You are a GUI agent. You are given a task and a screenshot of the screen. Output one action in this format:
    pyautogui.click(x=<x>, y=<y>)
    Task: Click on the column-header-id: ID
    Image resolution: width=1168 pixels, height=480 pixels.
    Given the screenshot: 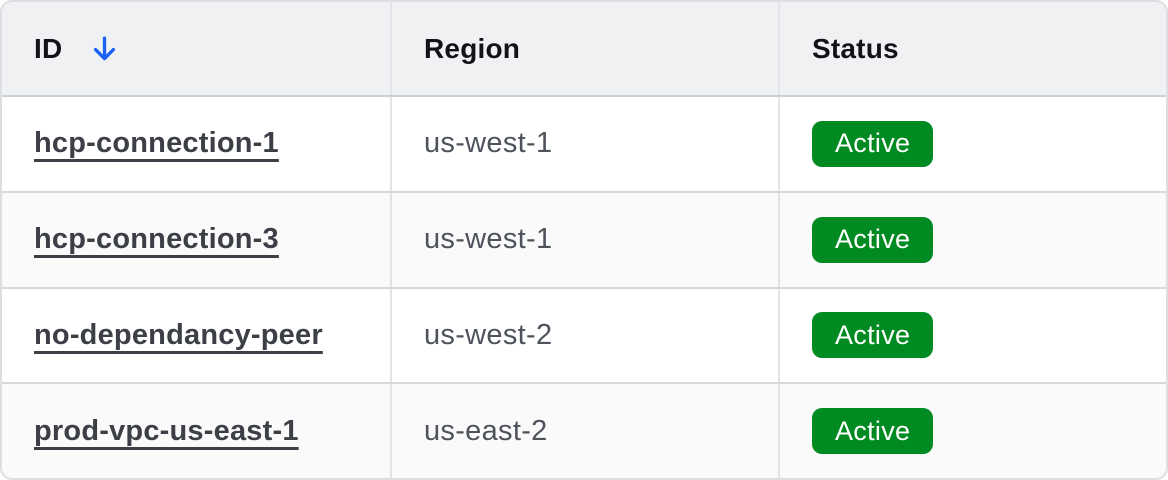 What is the action you would take?
    pyautogui.click(x=196, y=48)
    